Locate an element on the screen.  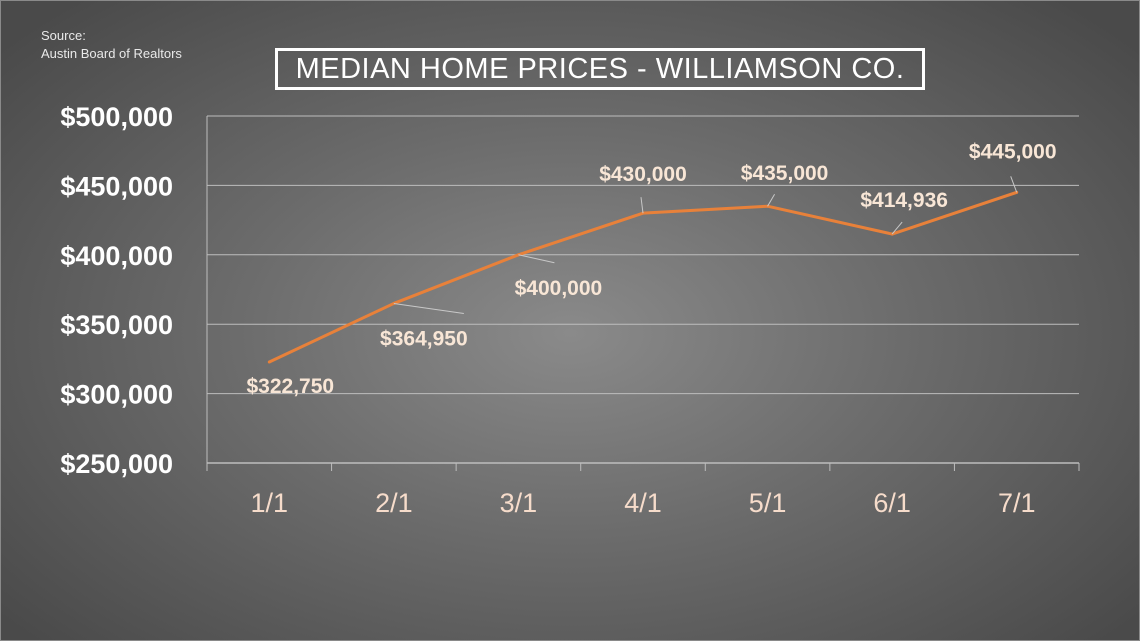
data-label: $414,936 is located at coordinates (904, 200).